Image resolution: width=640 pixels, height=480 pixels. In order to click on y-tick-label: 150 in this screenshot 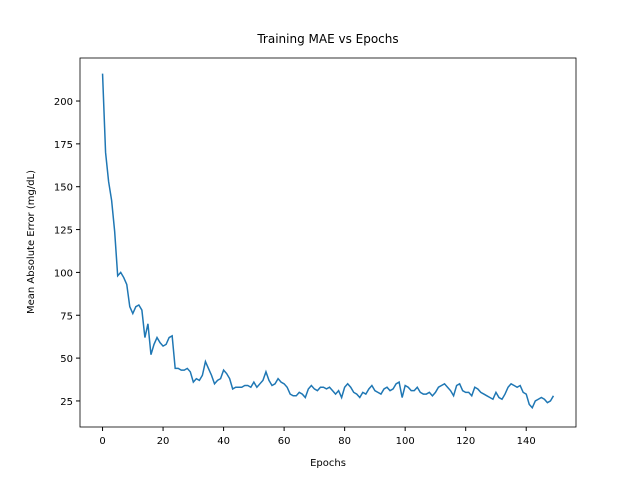, I will do `click(63, 188)`.